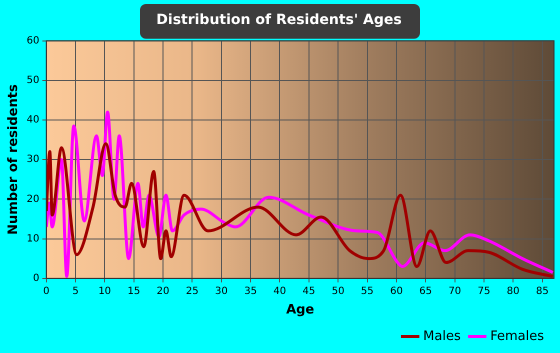  I want to click on x-tick-label: 60, so click(396, 291).